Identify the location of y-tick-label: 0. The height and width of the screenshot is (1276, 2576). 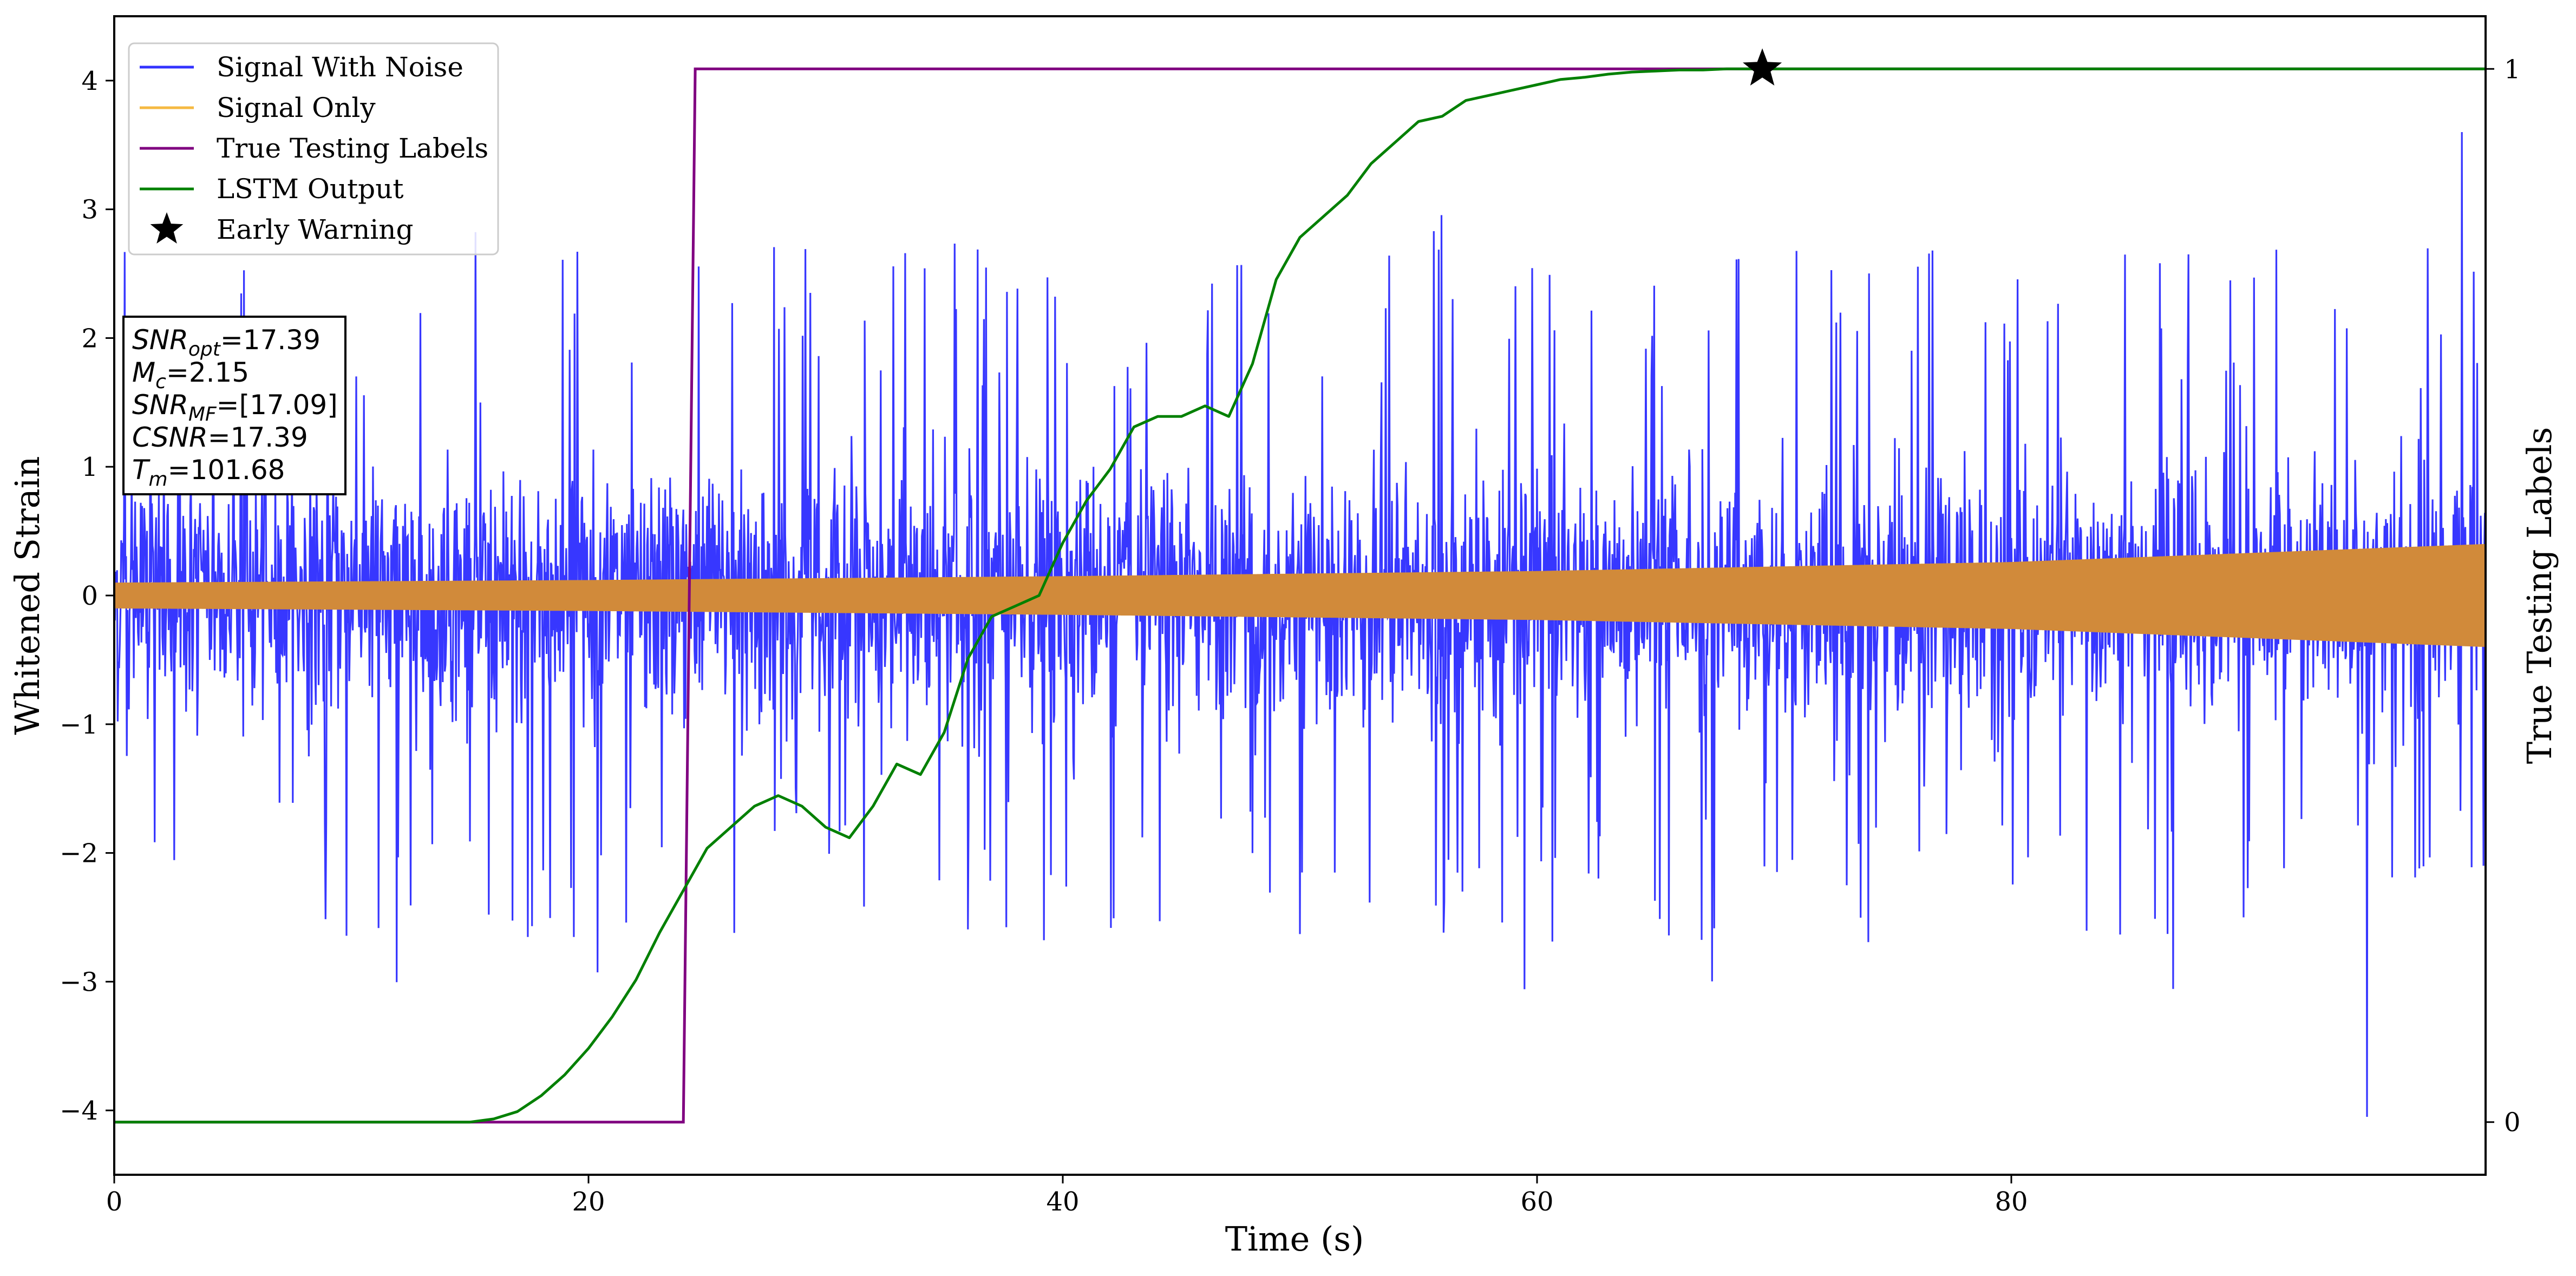
(90, 596).